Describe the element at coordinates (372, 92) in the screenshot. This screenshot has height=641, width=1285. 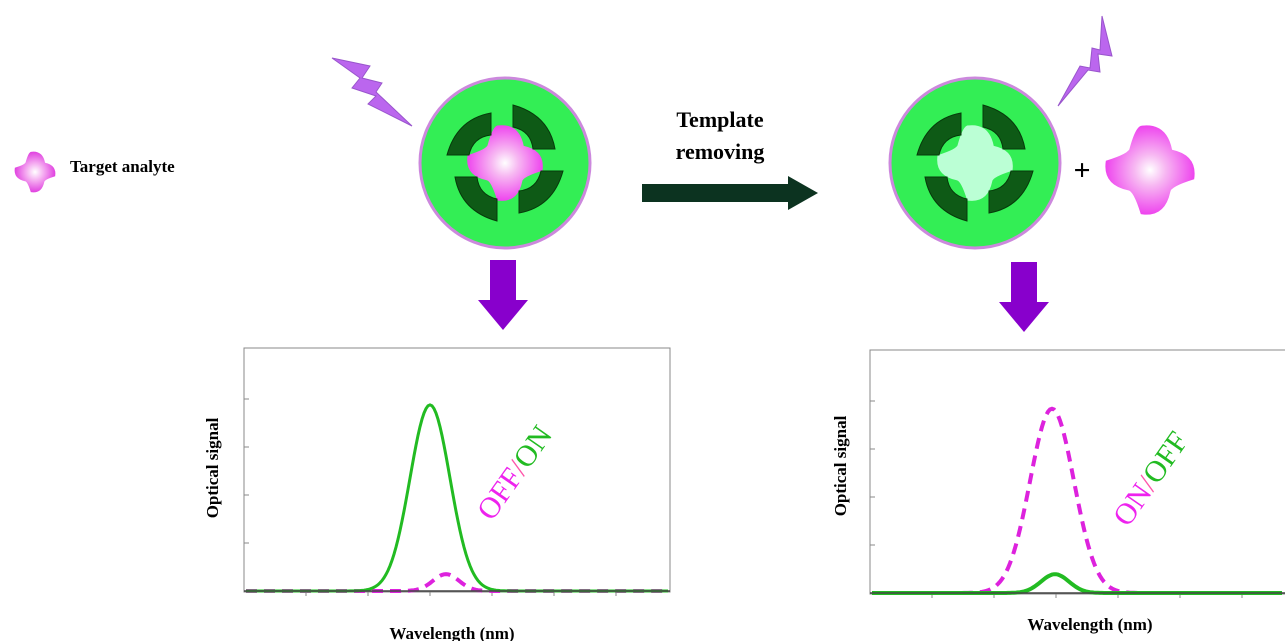
I see `excitation-flash-icon` at that location.